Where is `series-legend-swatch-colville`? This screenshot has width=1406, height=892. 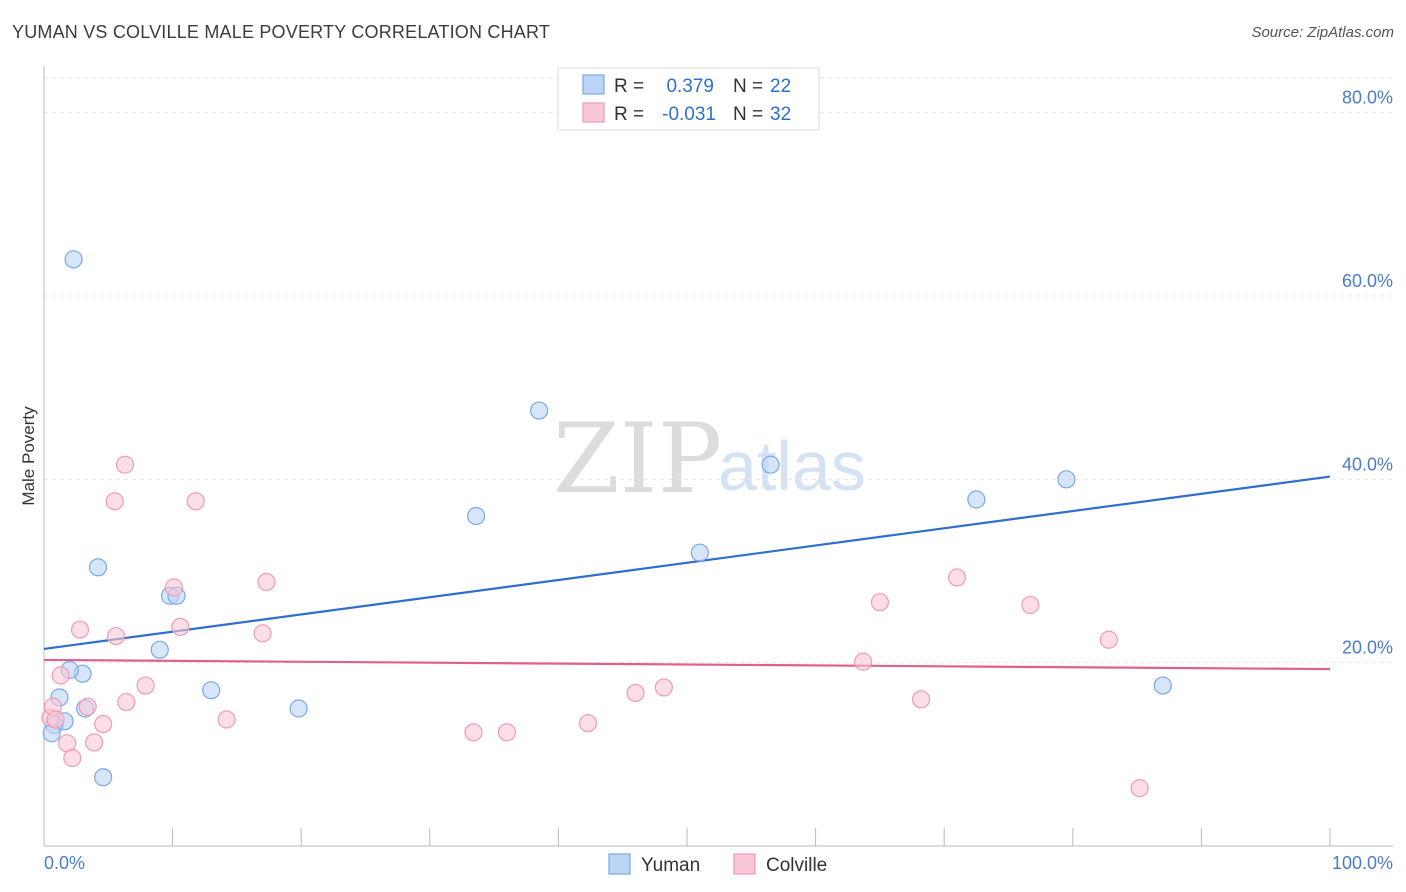 series-legend-swatch-colville is located at coordinates (744, 864).